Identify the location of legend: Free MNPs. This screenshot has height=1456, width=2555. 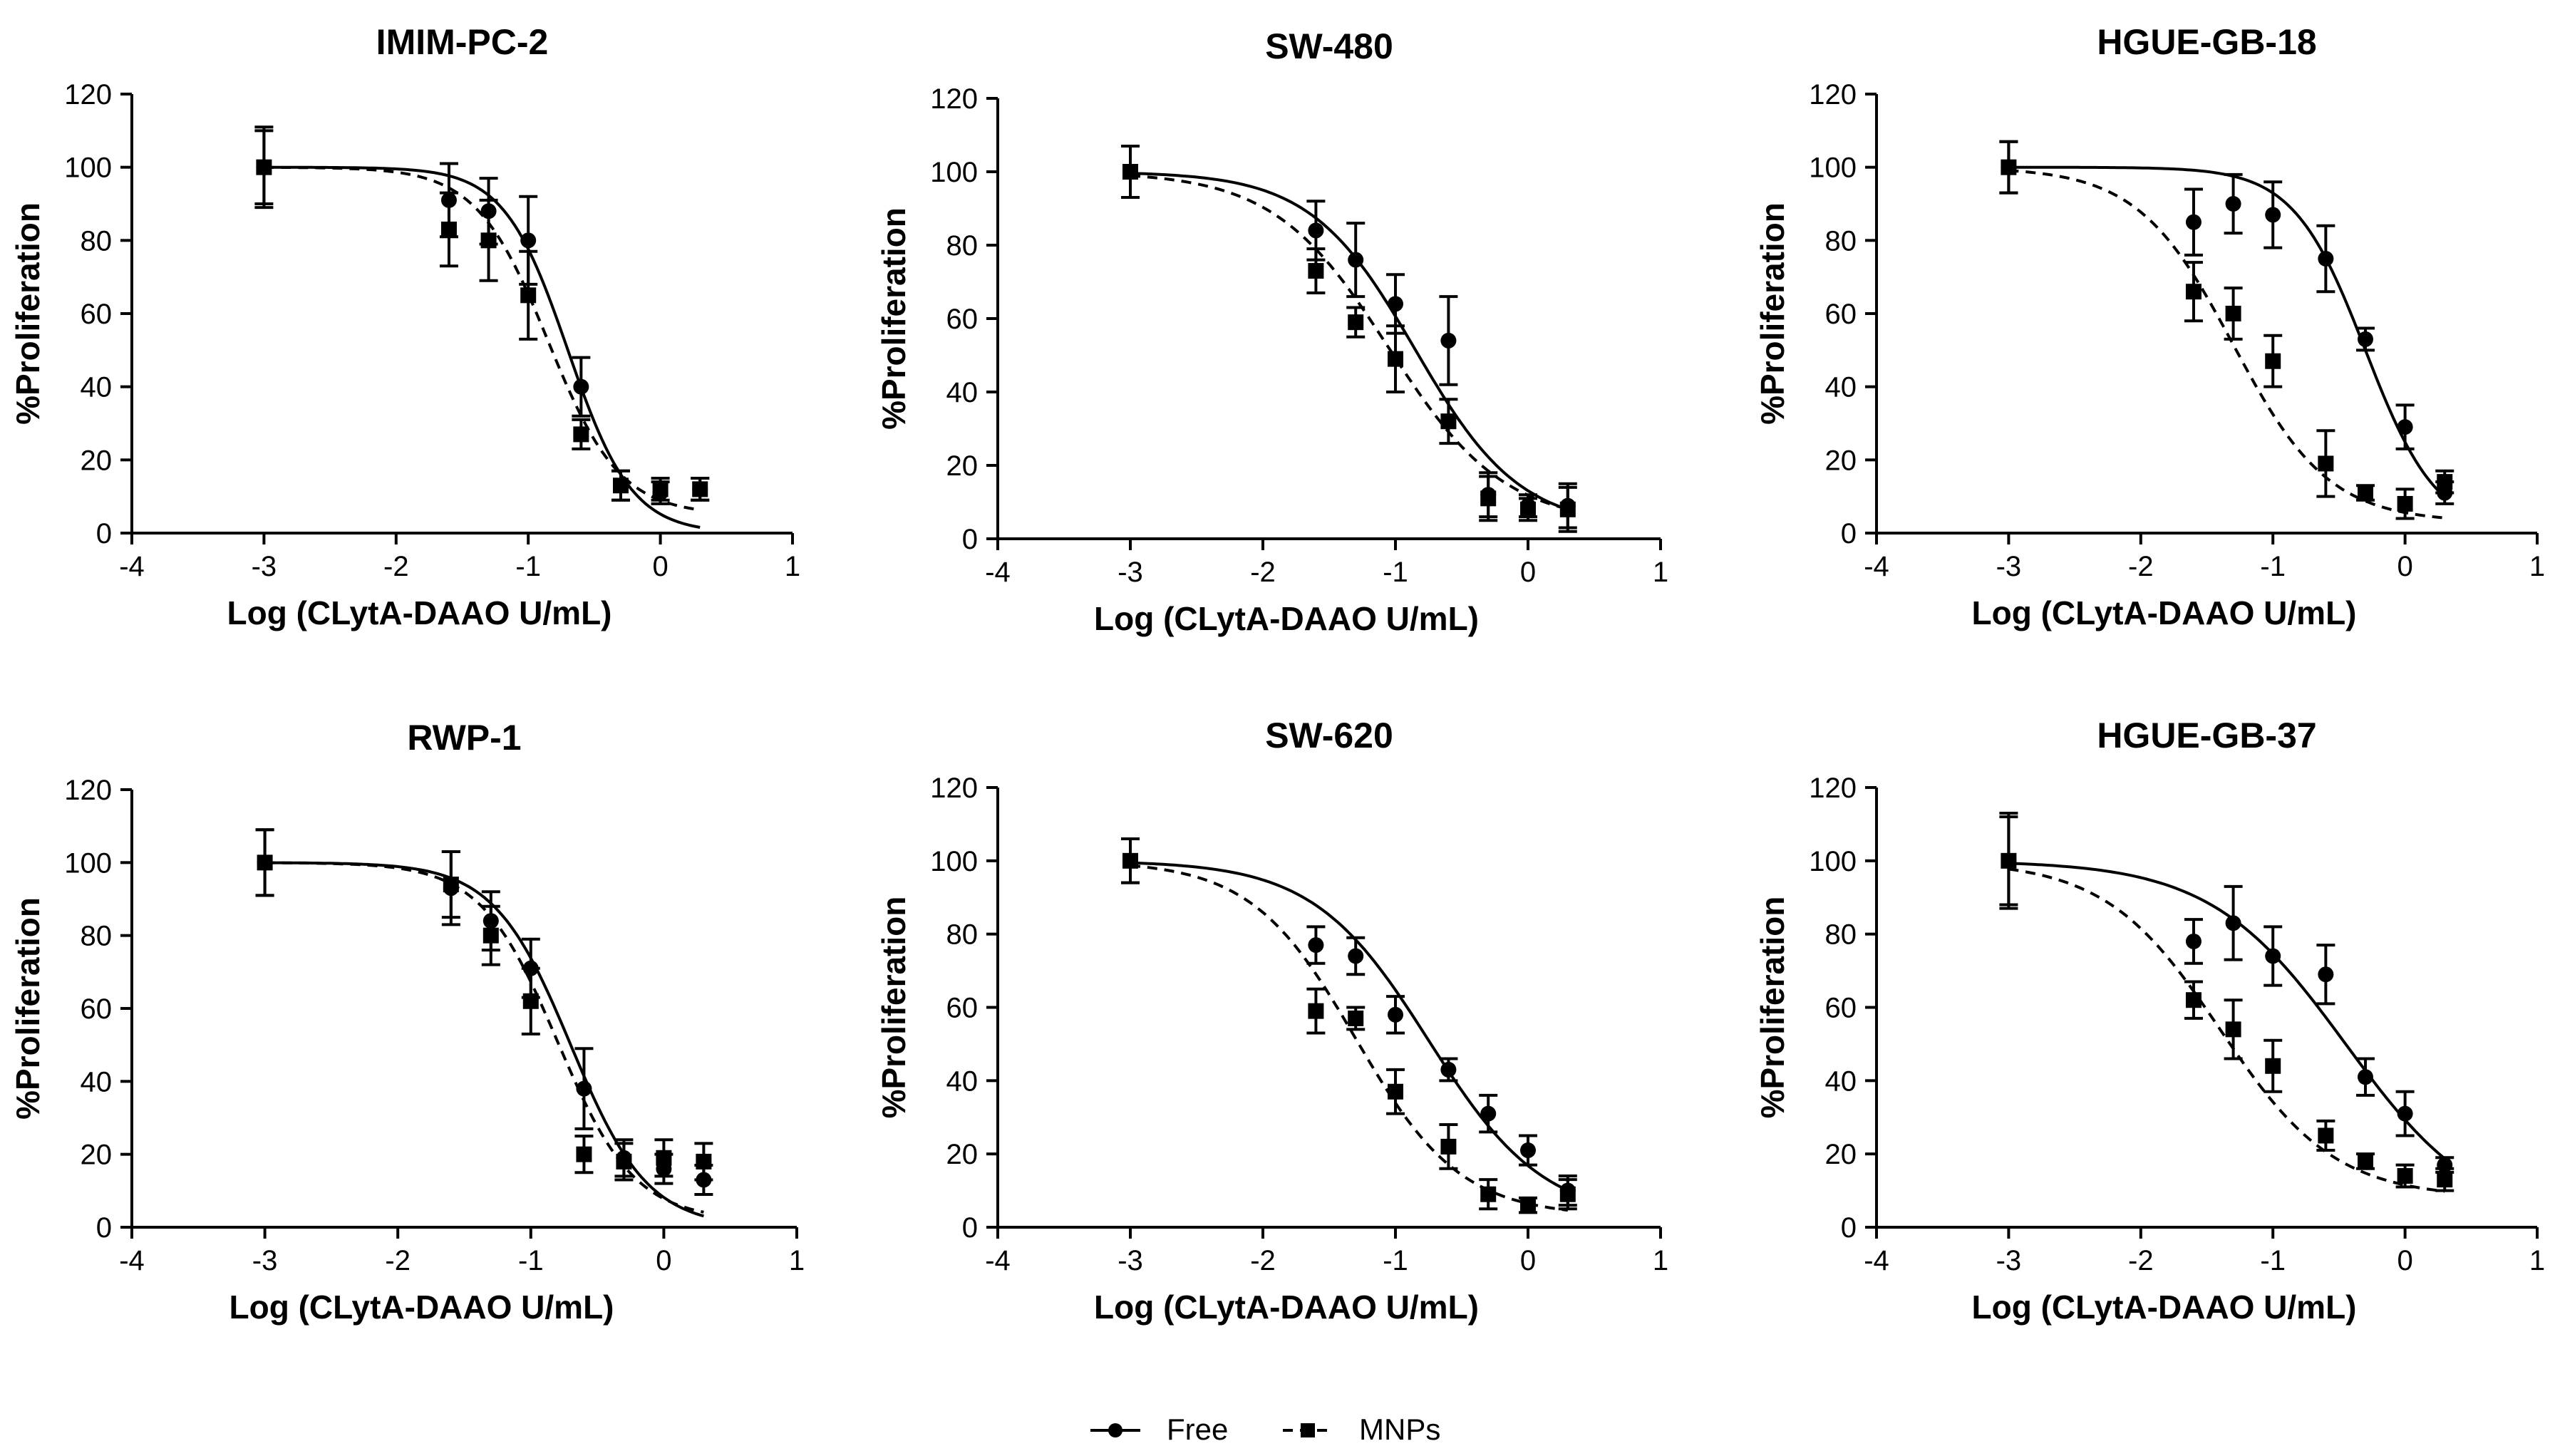
(1265, 1429).